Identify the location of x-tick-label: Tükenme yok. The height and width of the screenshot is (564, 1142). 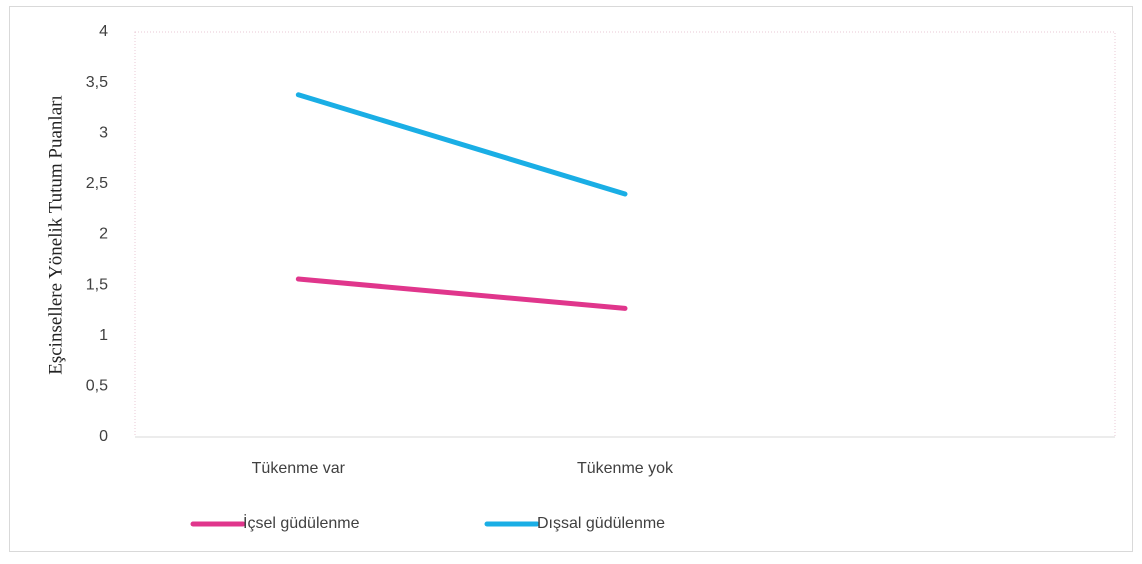
(625, 468).